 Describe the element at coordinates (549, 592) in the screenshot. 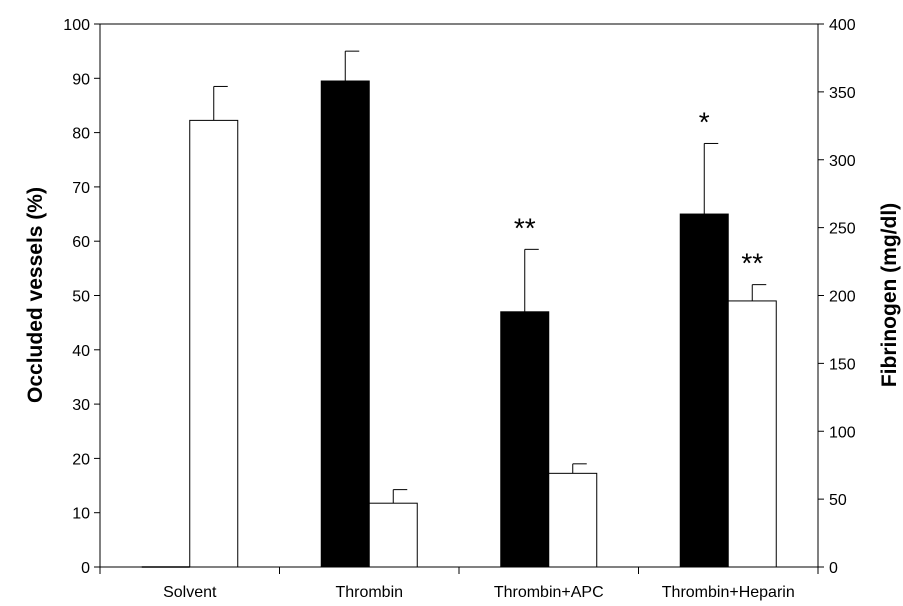

I see `x-axis-category-label: Thrombin+APC` at that location.